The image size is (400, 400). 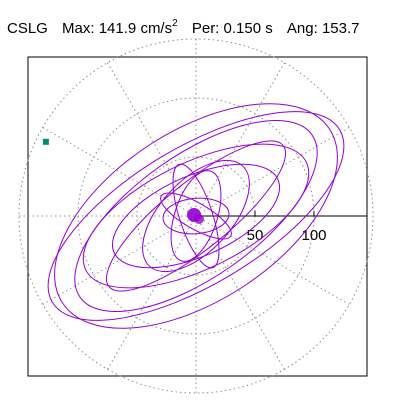 I want to click on peak-marker, so click(x=45, y=141).